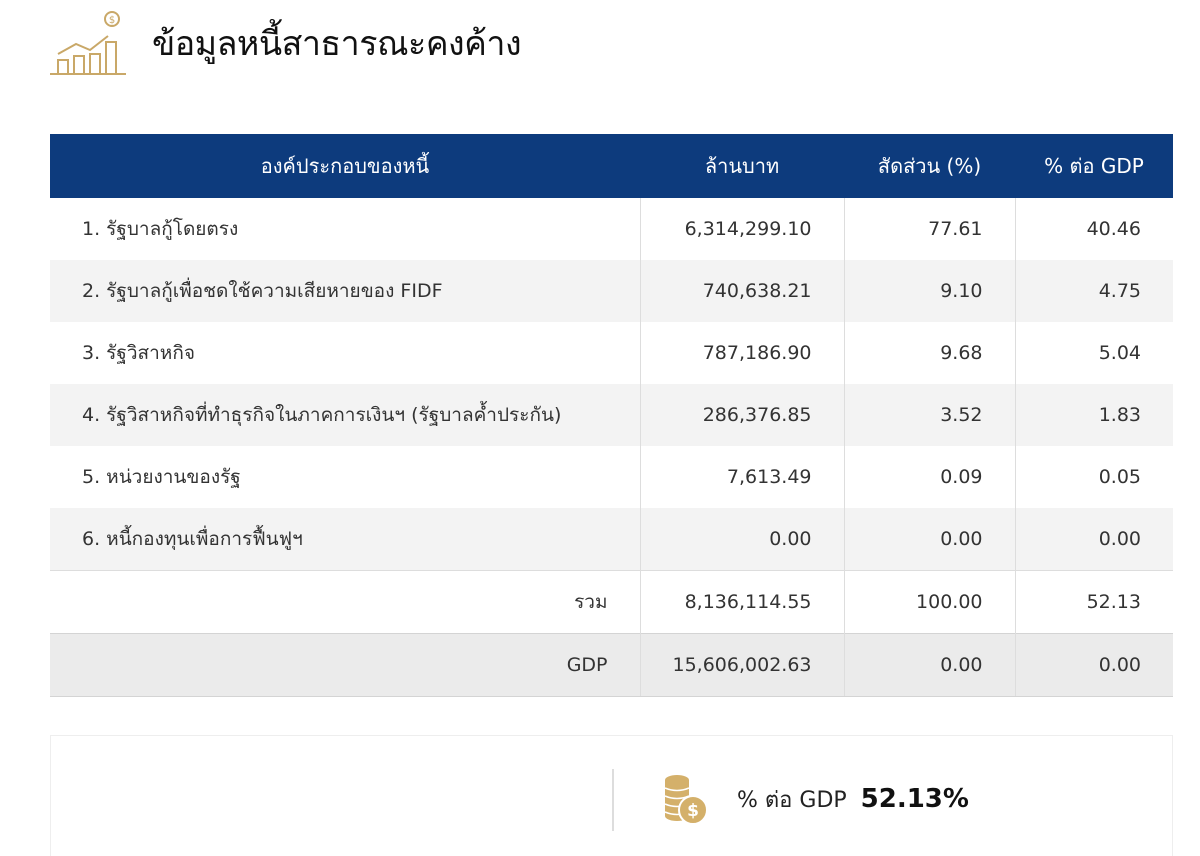 The image size is (1200, 856). Describe the element at coordinates (345, 602) in the screenshot. I see `row-label: รวม` at that location.